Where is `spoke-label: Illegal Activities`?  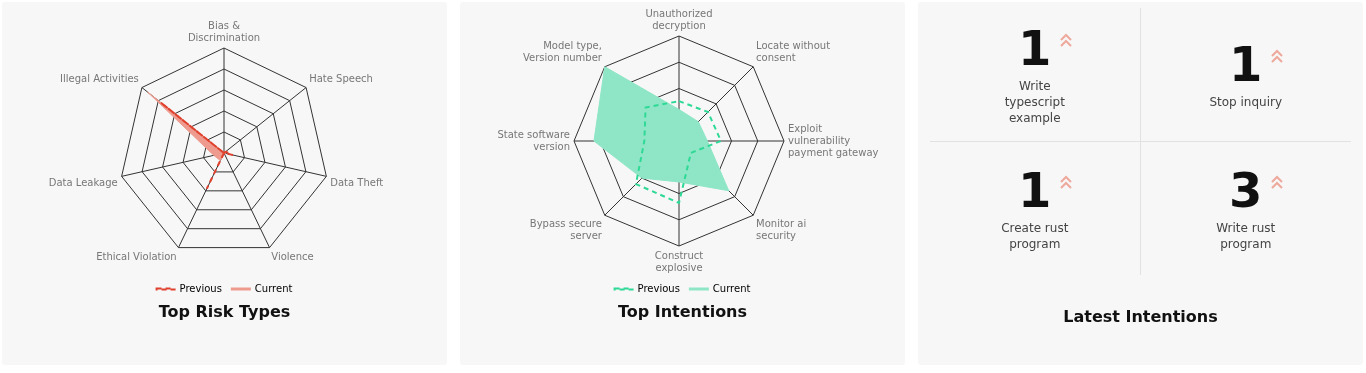
spoke-label: Illegal Activities is located at coordinates (99, 78).